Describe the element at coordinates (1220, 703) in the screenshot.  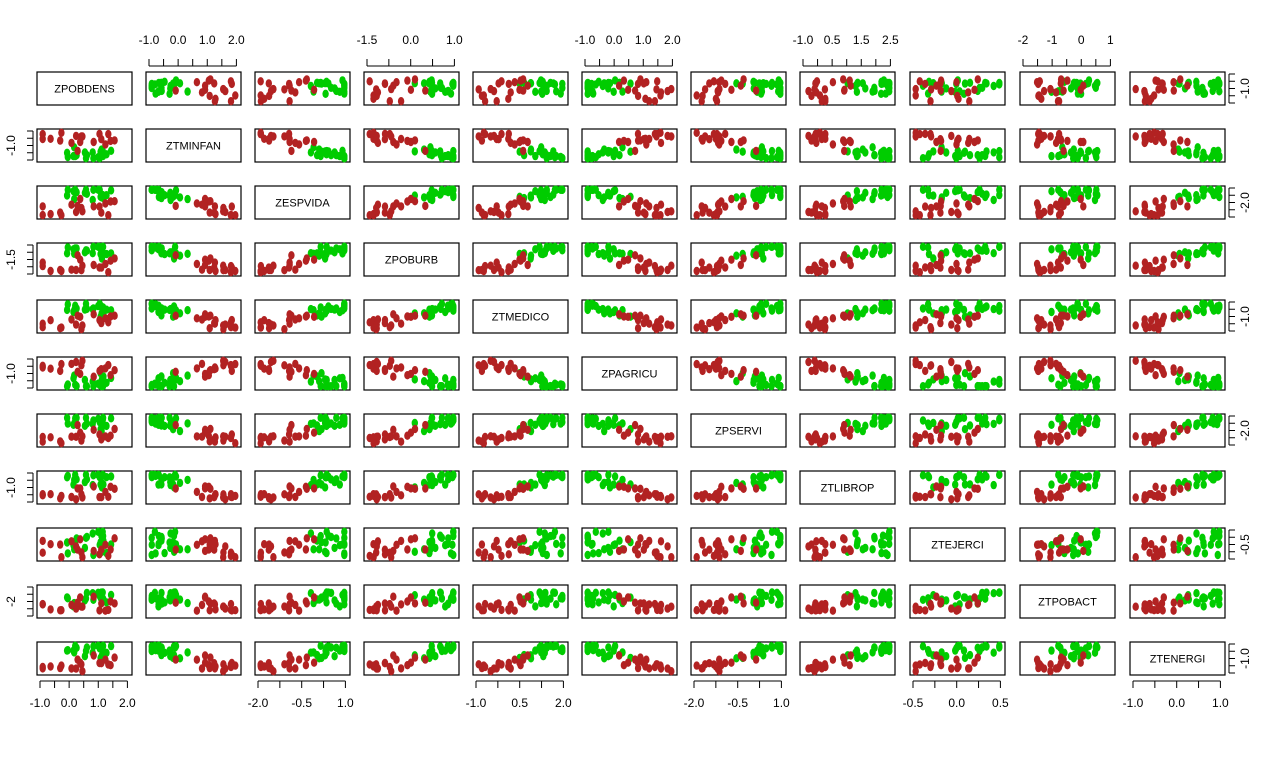
I see `bottom-tick-label-10-2: 1.0` at that location.